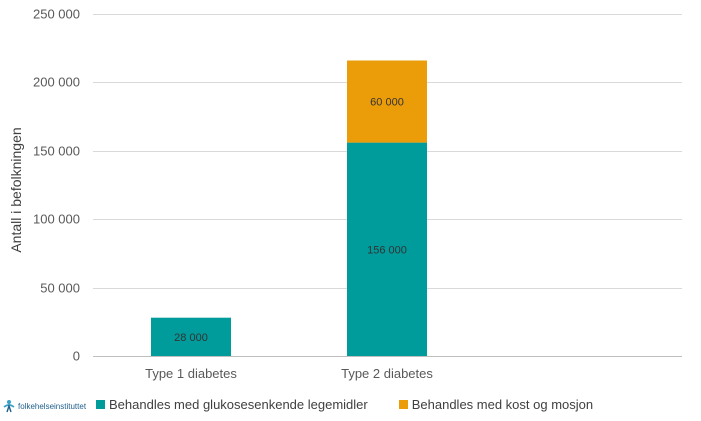  I want to click on data-label: 156 000, so click(387, 250).